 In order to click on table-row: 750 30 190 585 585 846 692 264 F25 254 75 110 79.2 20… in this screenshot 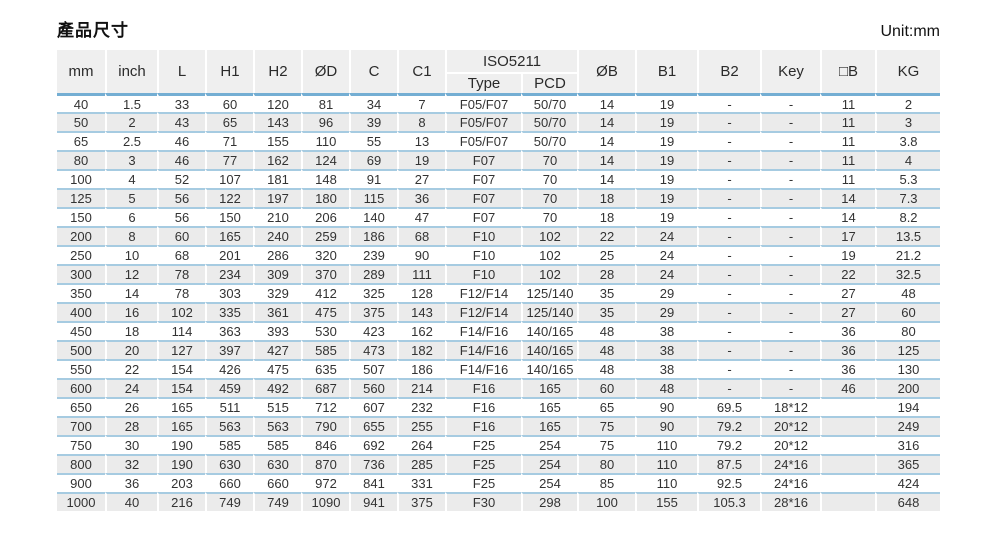, I will do `click(499, 444)`.